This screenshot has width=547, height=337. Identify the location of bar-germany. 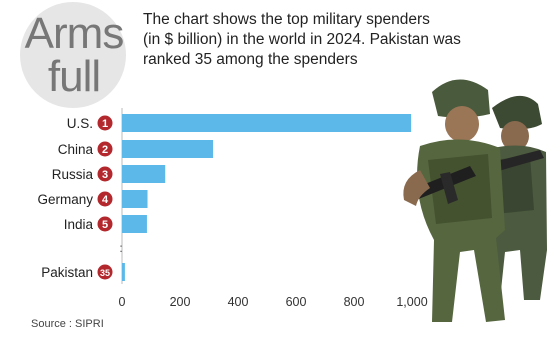
(135, 199).